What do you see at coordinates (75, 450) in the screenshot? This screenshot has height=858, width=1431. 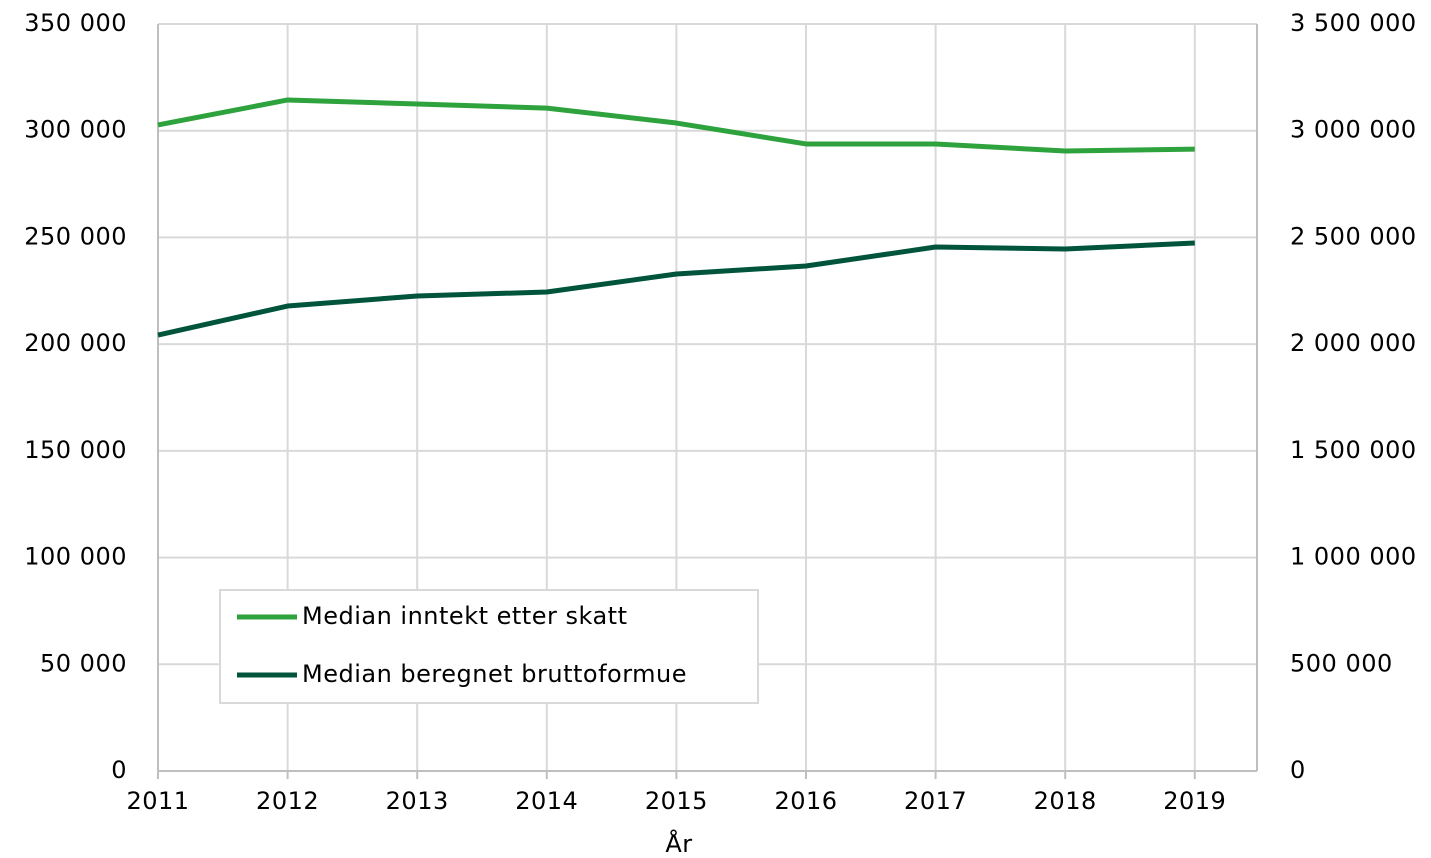 I see `y-tick-label: 150 000` at bounding box center [75, 450].